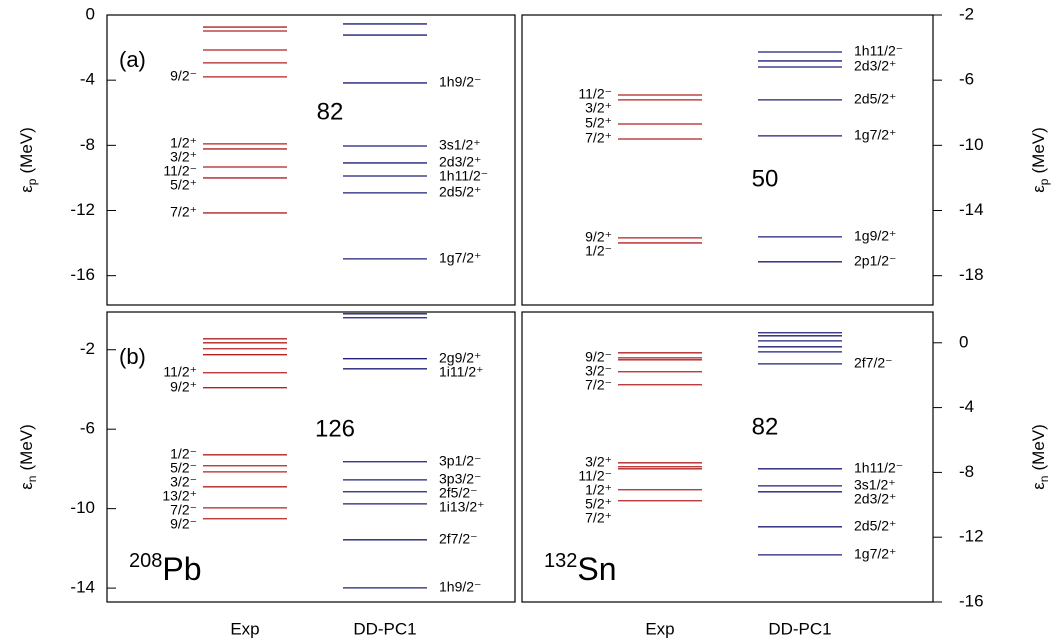 The height and width of the screenshot is (643, 1059). What do you see at coordinates (82, 587) in the screenshot?
I see `y-tick-label: -14` at bounding box center [82, 587].